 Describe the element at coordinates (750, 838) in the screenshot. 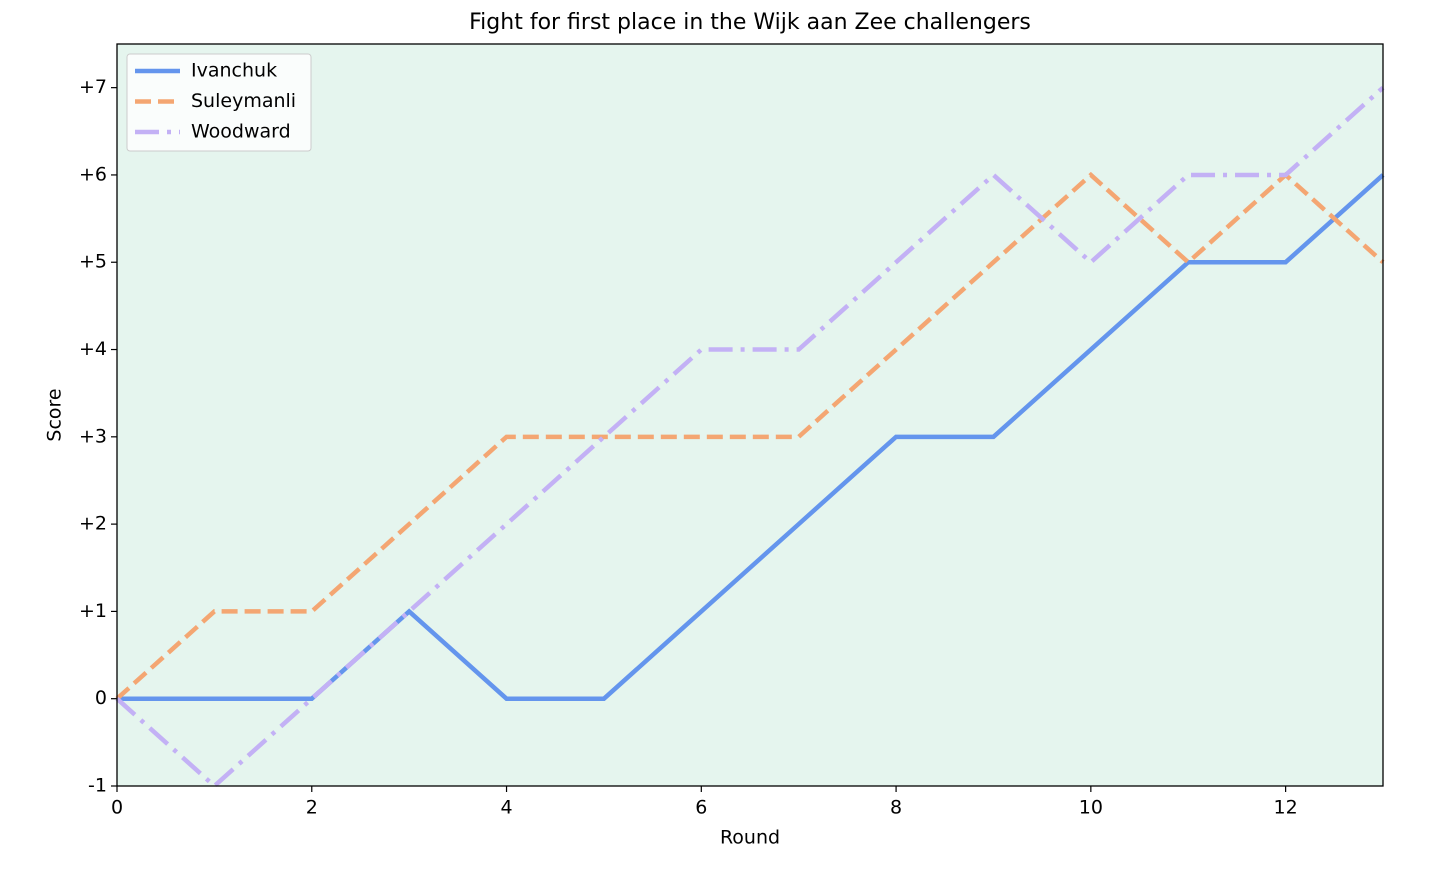

I see `x-axis-label: Round` at that location.